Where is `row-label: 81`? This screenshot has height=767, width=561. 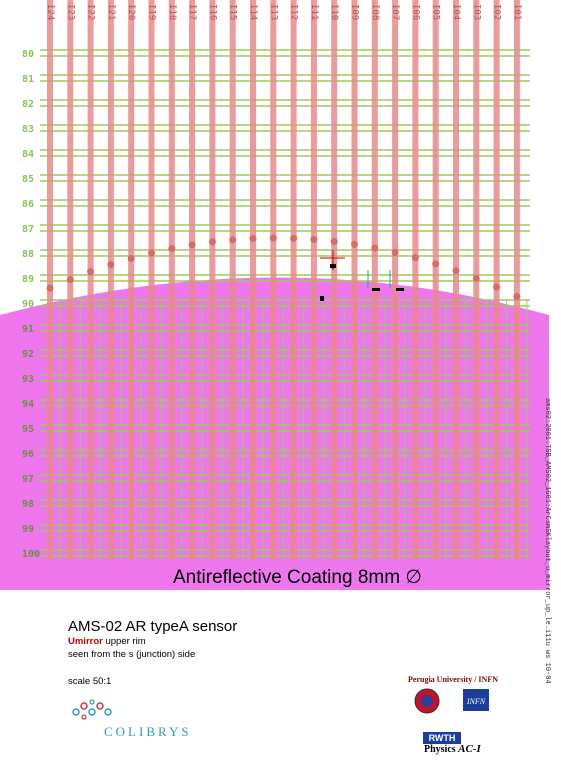
row-label: 81 is located at coordinates (28, 79).